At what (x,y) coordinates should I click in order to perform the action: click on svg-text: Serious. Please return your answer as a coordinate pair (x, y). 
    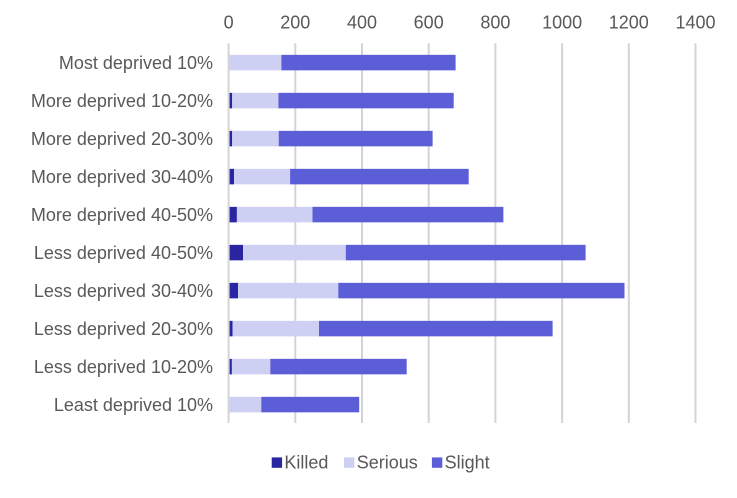
    Looking at the image, I should click on (387, 463).